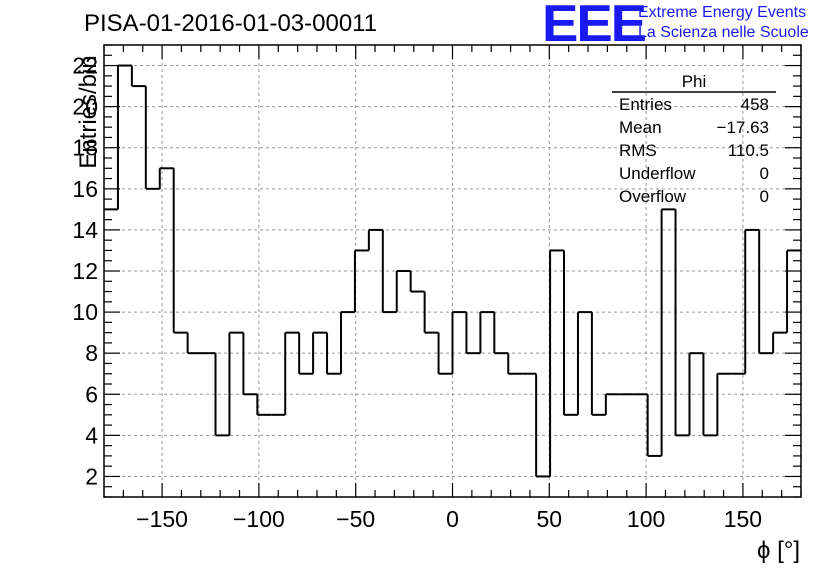 The width and height of the screenshot is (836, 572). I want to click on stats-value-entries: 458, so click(755, 104).